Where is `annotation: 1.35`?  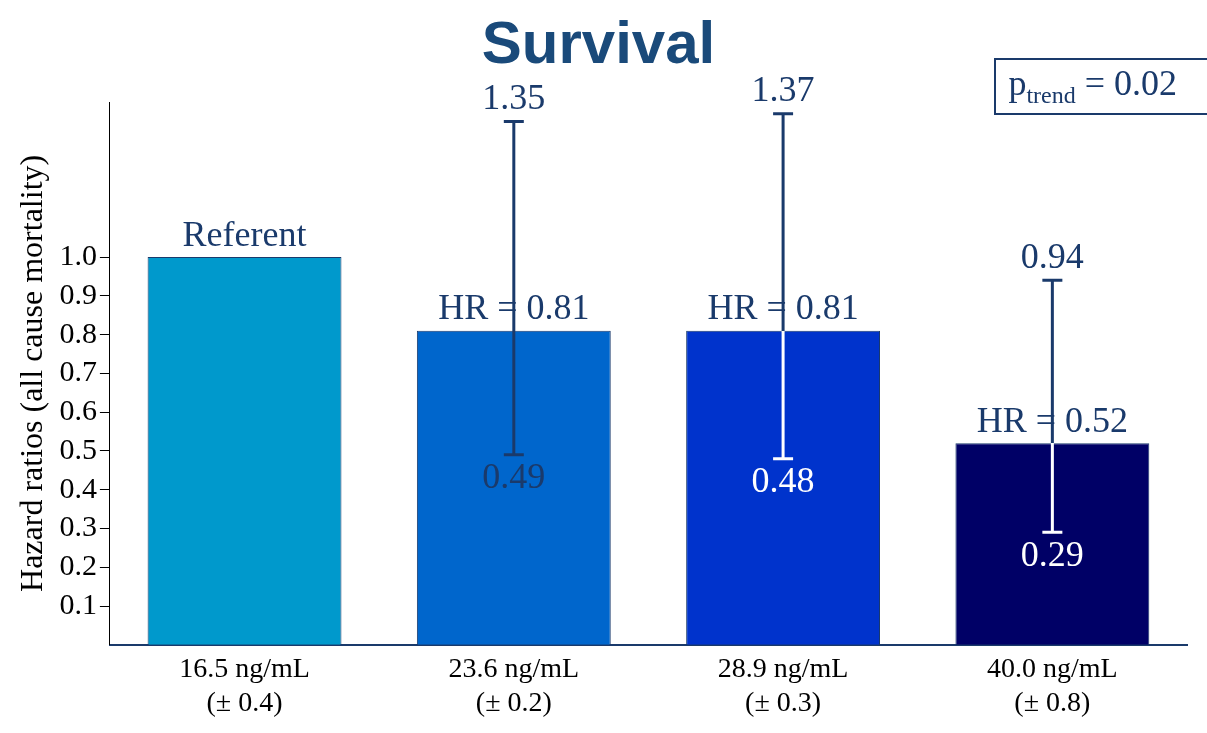
annotation: 1.35 is located at coordinates (514, 96).